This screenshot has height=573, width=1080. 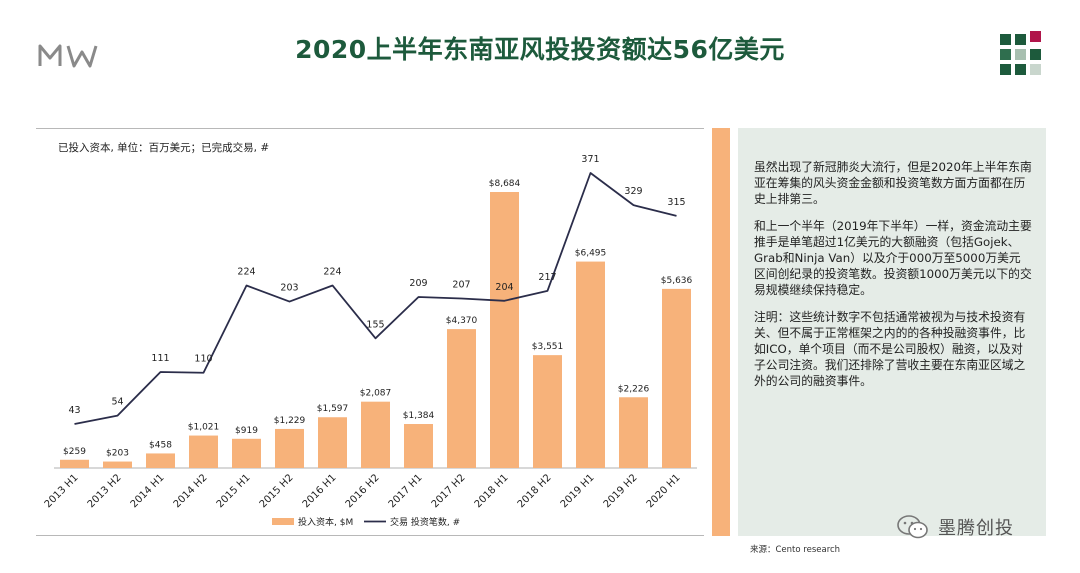 What do you see at coordinates (677, 281) in the screenshot?
I see `bar-label-14: $5,636` at bounding box center [677, 281].